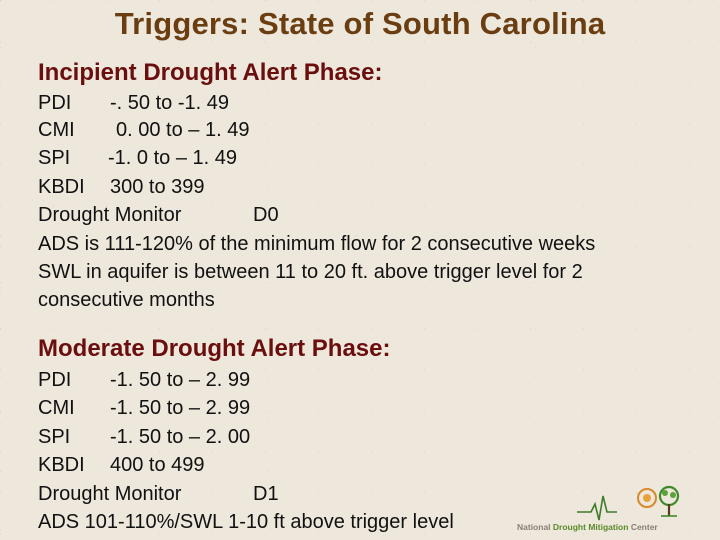 The height and width of the screenshot is (540, 720). I want to click on row-value: 300 to 399, so click(157, 187).